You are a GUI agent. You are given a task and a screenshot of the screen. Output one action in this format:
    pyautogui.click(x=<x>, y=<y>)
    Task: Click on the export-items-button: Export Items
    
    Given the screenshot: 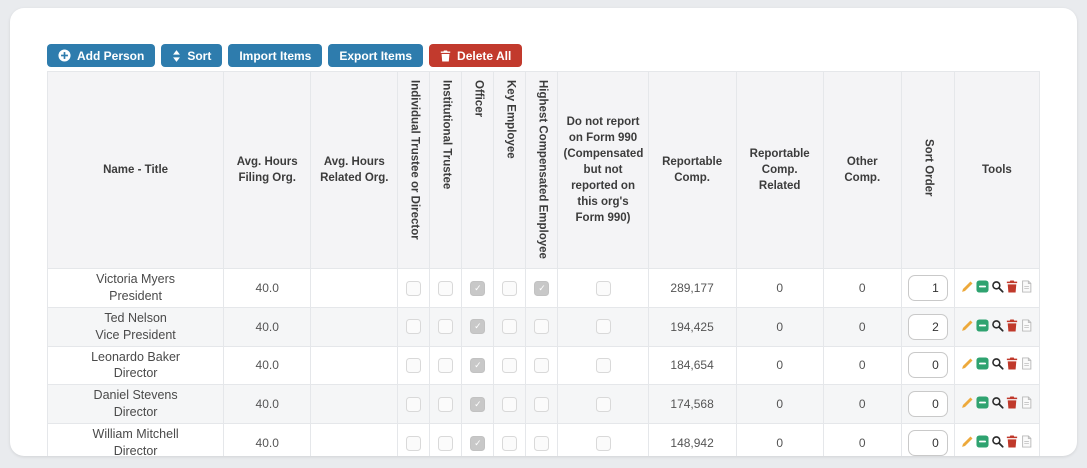 What is the action you would take?
    pyautogui.click(x=376, y=55)
    